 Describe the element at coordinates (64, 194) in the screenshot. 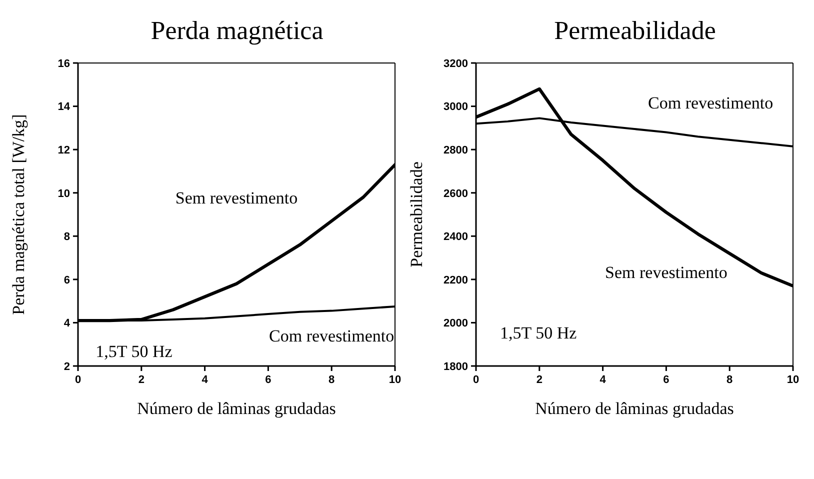

I see `y-tick-label: 10` at that location.